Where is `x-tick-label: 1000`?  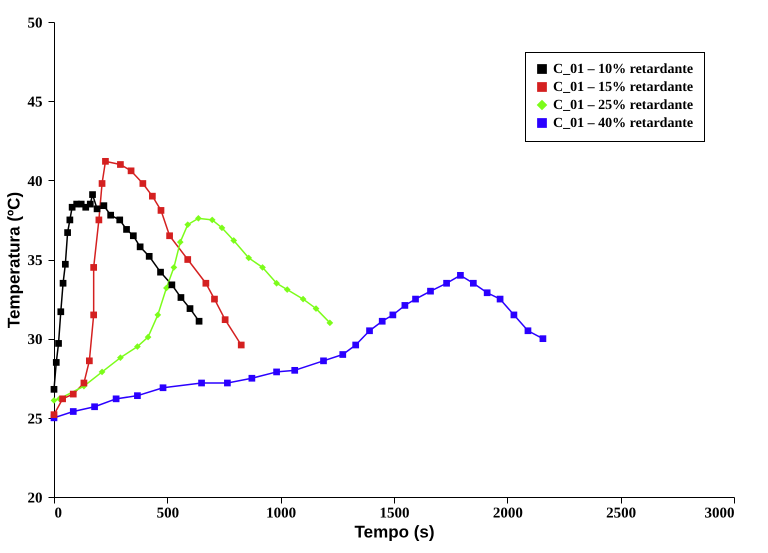
x-tick-label: 1000 is located at coordinates (281, 514).